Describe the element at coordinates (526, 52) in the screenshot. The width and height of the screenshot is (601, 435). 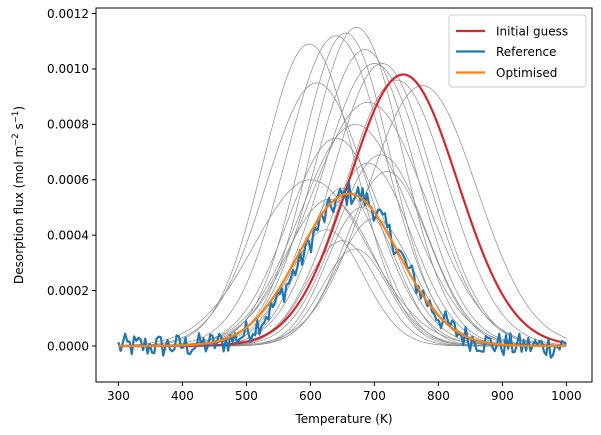
I see `legend-label-reference: Reference` at that location.